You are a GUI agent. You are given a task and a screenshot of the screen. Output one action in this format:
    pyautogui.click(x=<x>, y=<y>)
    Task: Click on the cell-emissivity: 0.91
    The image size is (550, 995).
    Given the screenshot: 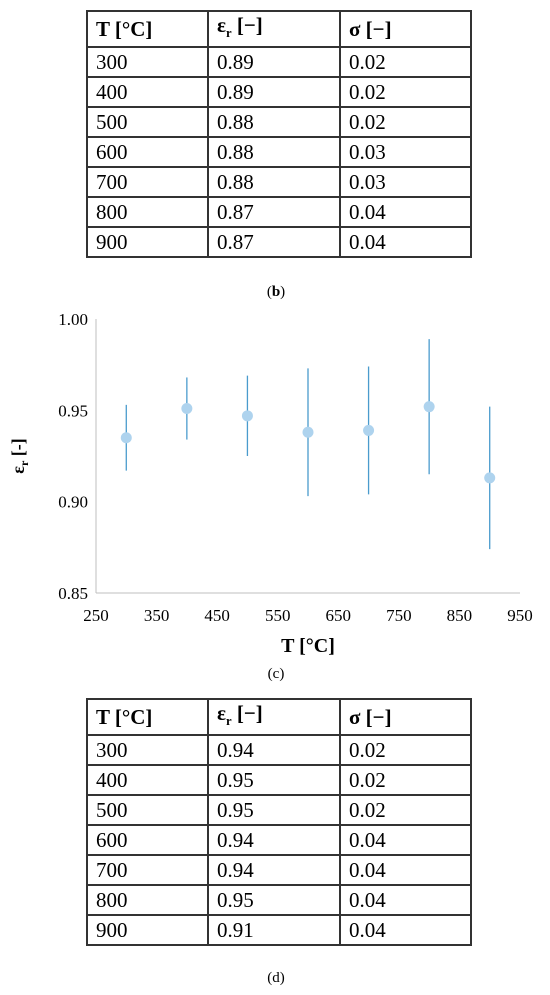 What is the action you would take?
    pyautogui.click(x=274, y=930)
    